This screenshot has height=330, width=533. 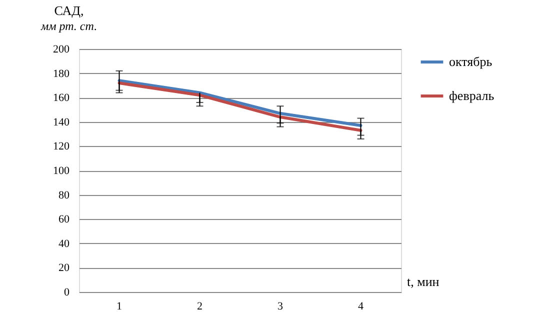 What do you see at coordinates (67, 292) in the screenshot?
I see `y-tick-label: 0` at bounding box center [67, 292].